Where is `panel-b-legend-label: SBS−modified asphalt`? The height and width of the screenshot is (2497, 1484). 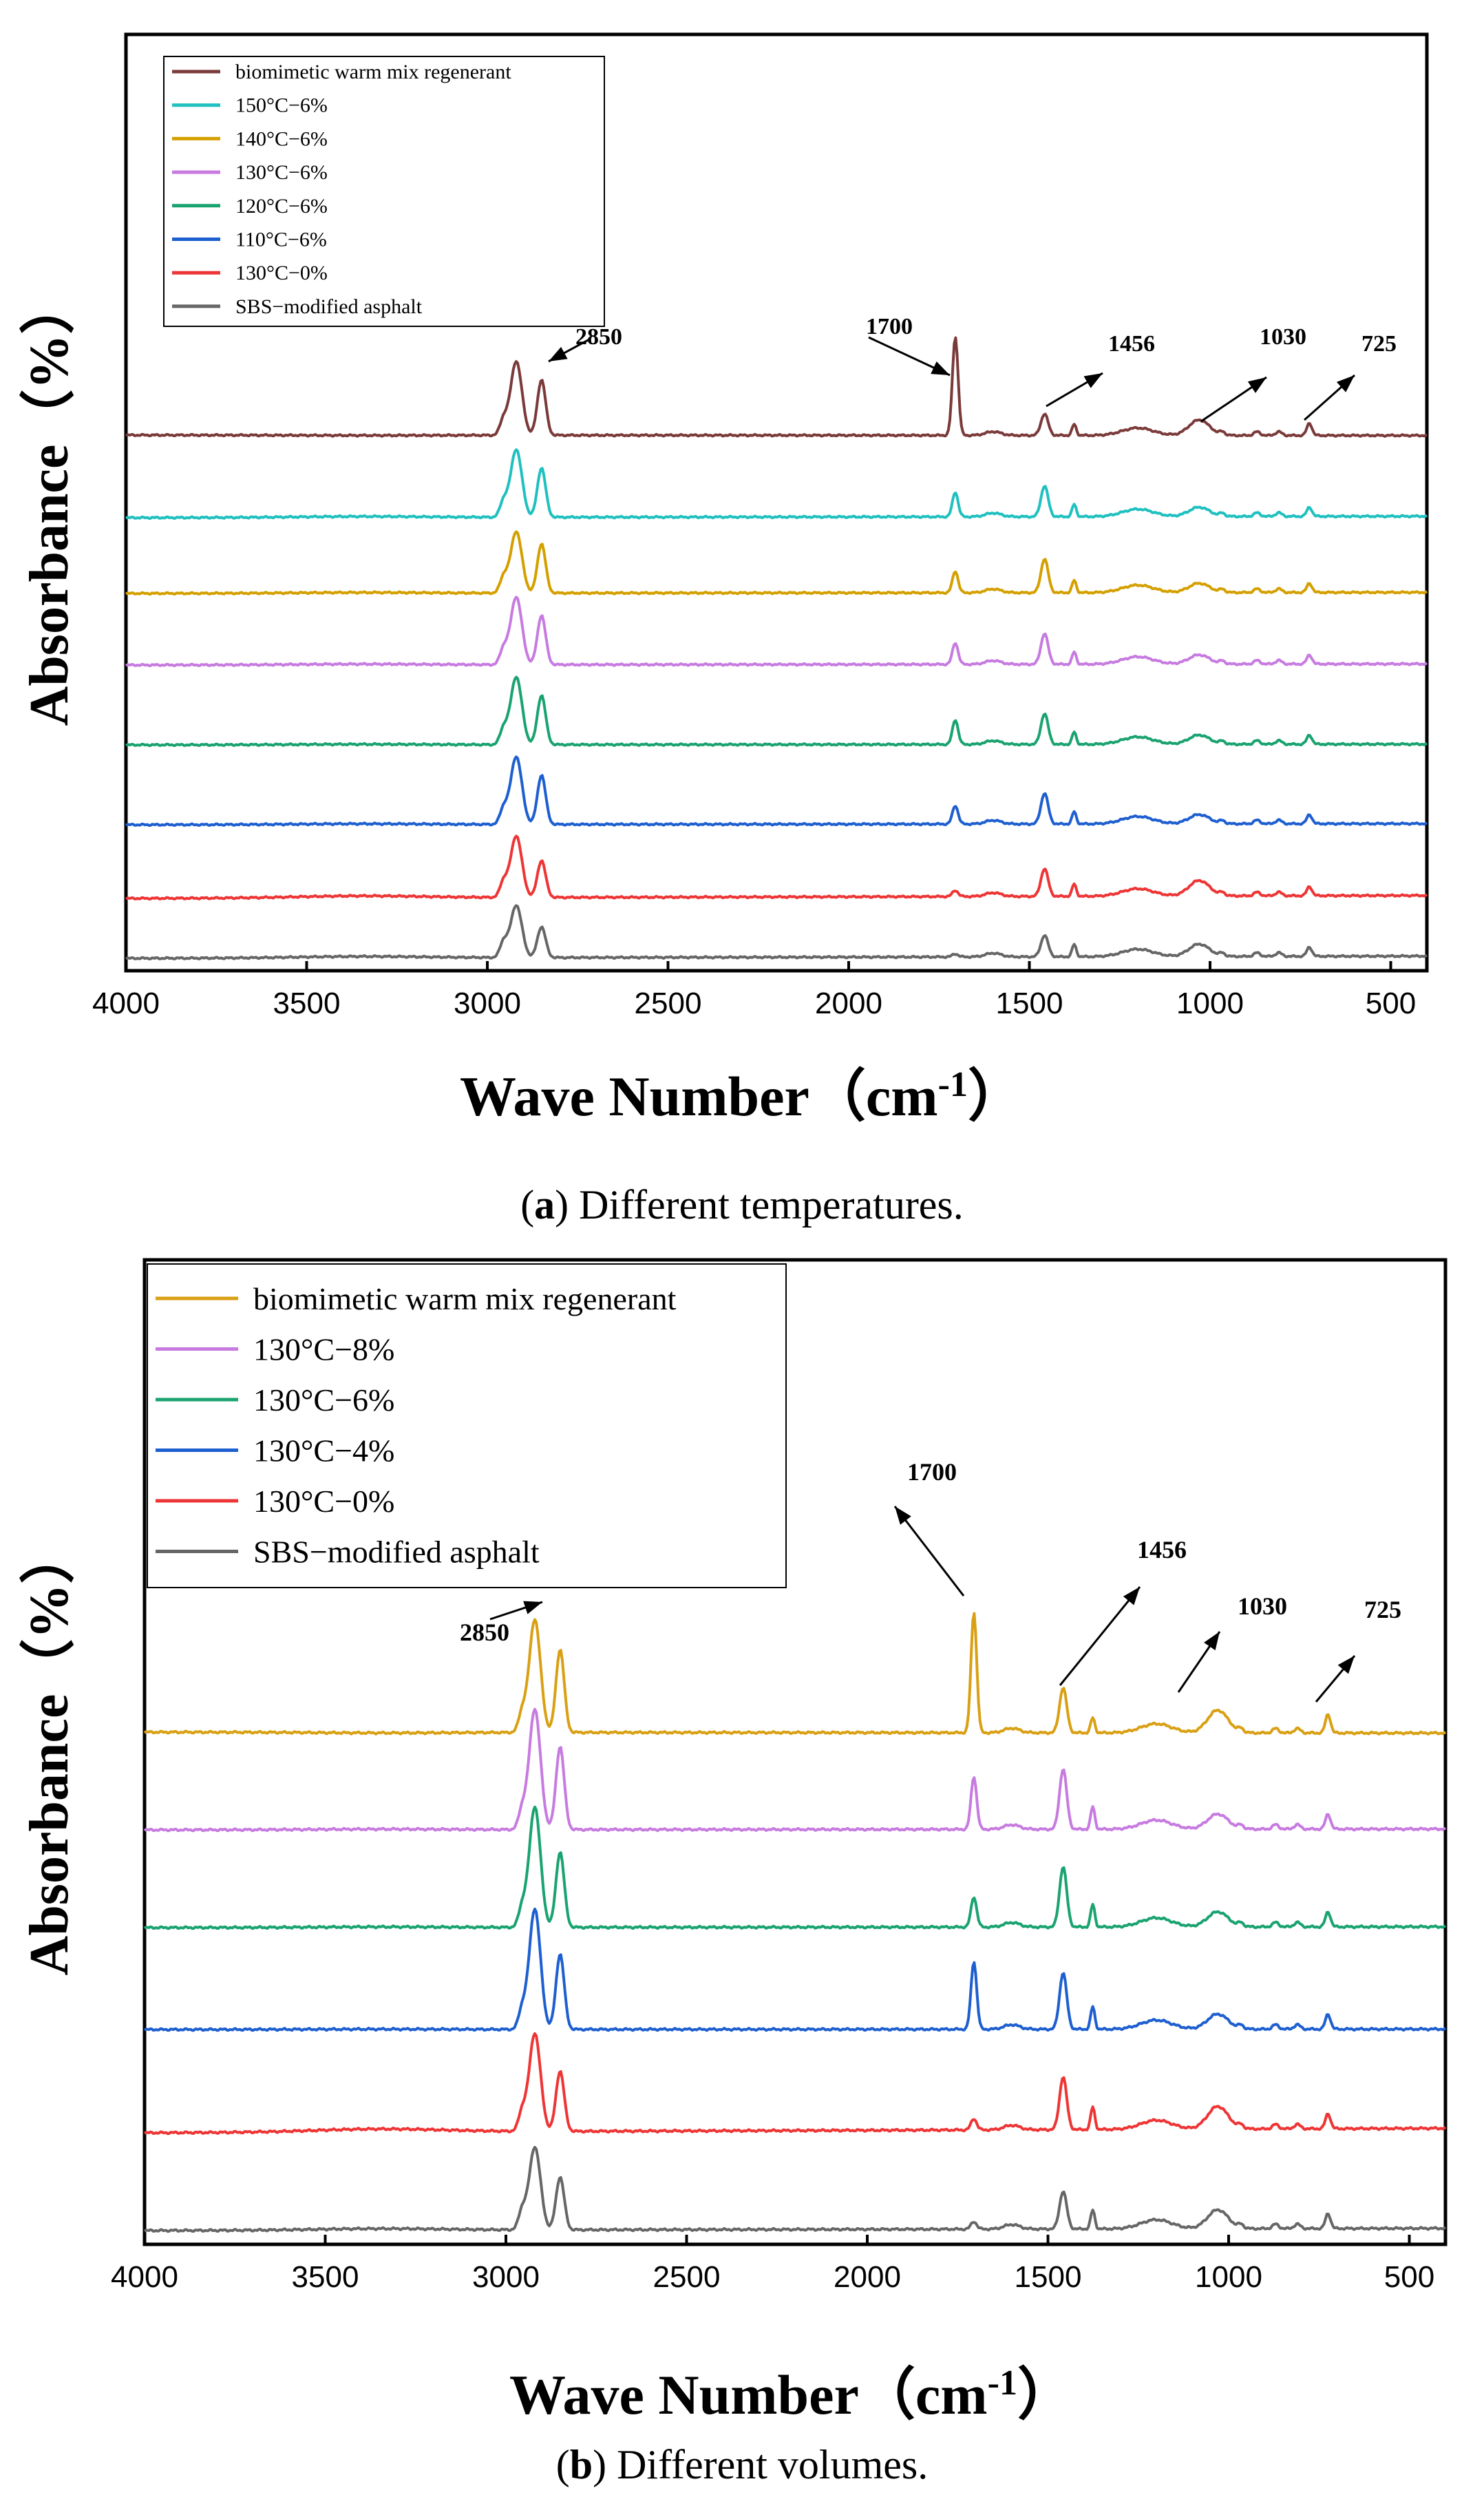
panel-b-legend-label: SBS−modified asphalt is located at coordinates (396, 1552).